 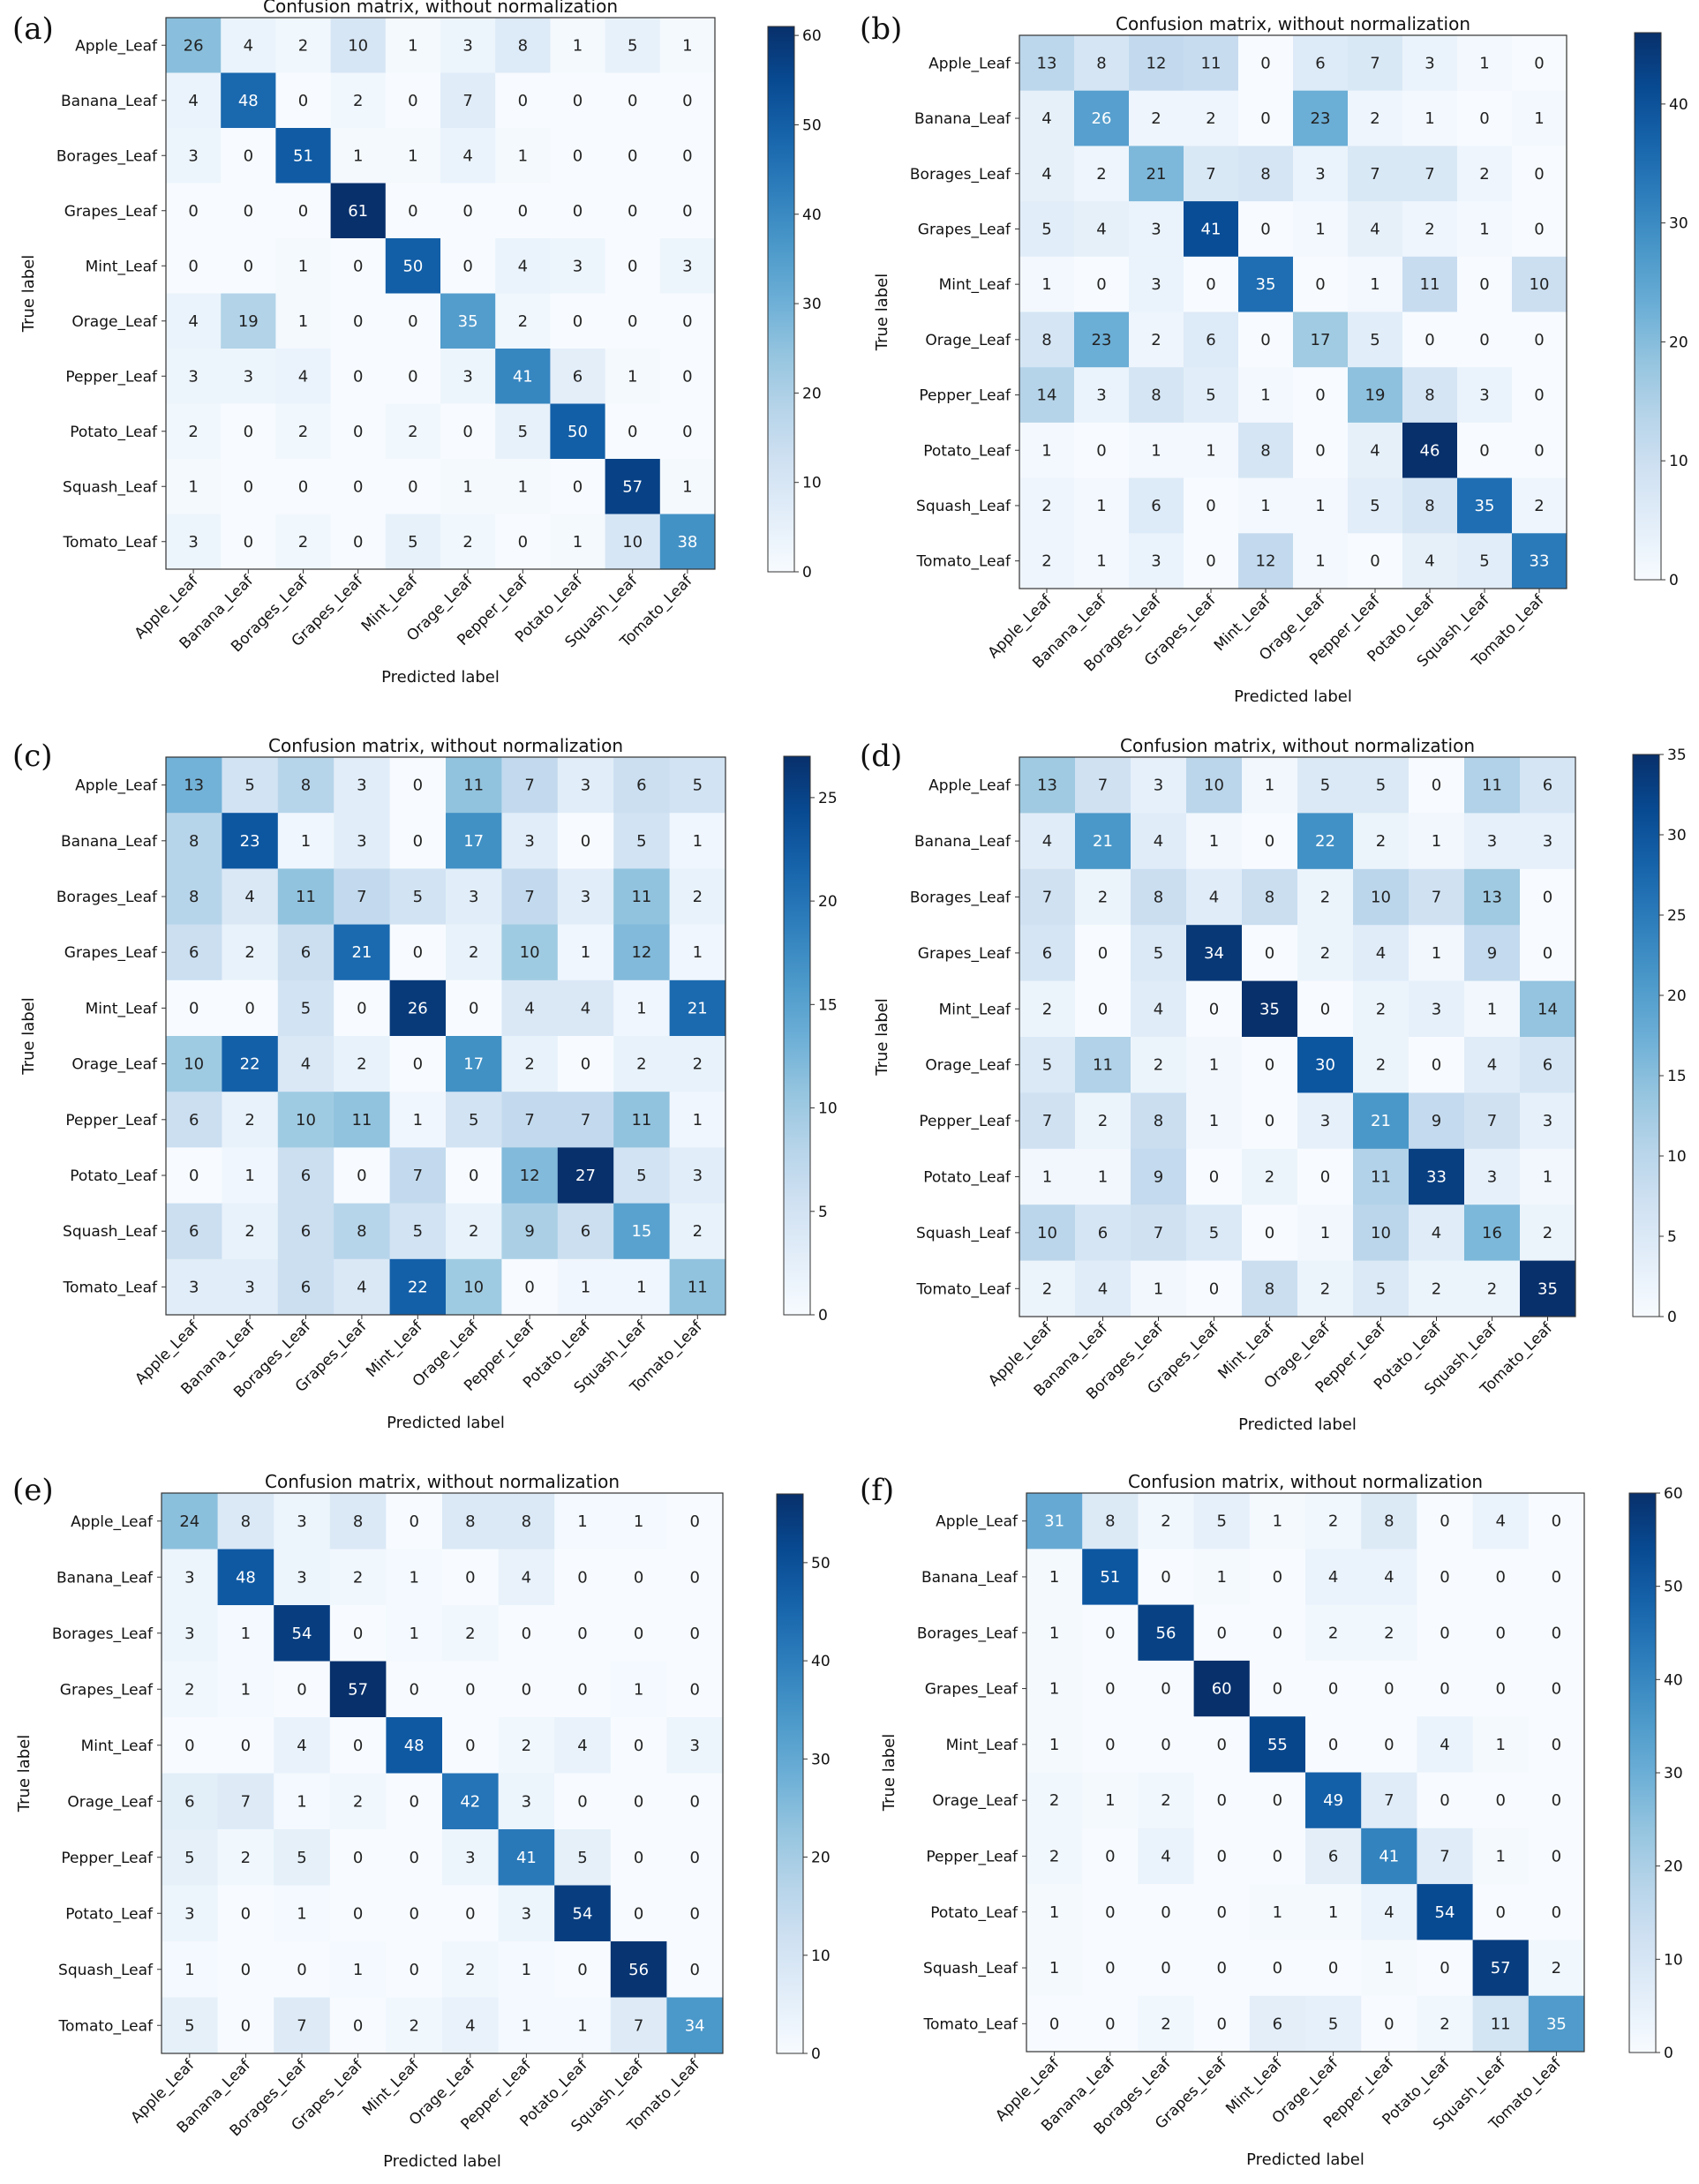 I want to click on matrix-frame, so click(x=1293, y=311).